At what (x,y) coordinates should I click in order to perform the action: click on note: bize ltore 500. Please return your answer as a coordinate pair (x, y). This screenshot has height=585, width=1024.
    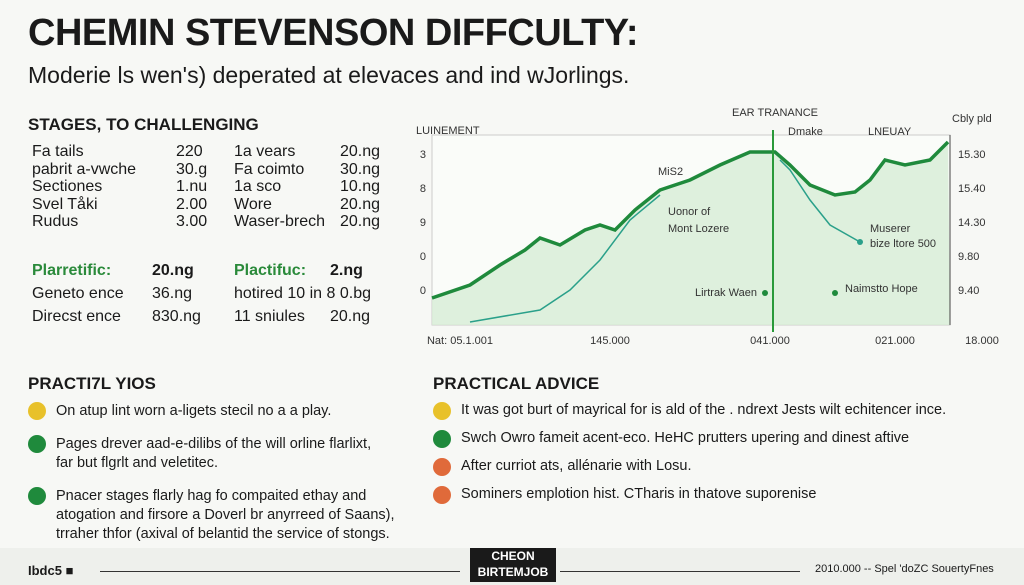
    Looking at the image, I should click on (903, 244).